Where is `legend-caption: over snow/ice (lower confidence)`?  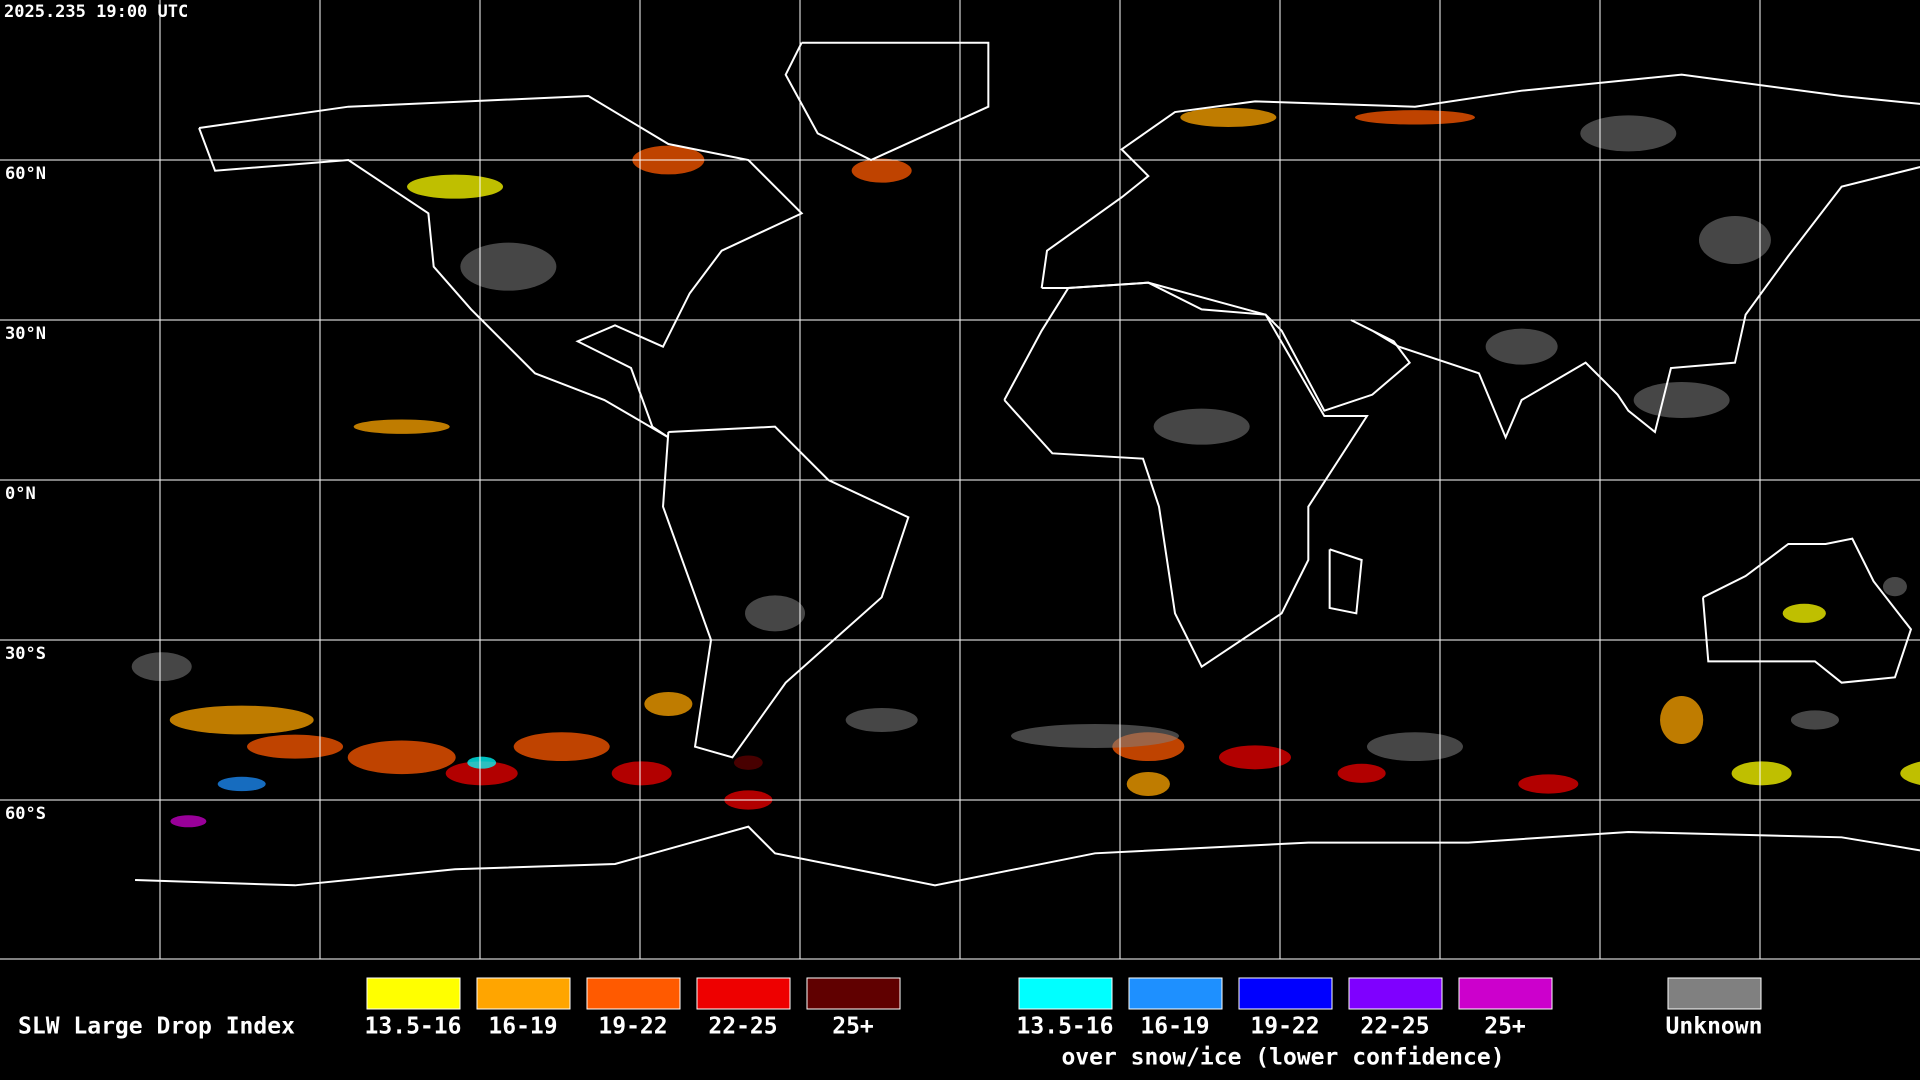 legend-caption: over snow/ice (lower confidence) is located at coordinates (1282, 1058).